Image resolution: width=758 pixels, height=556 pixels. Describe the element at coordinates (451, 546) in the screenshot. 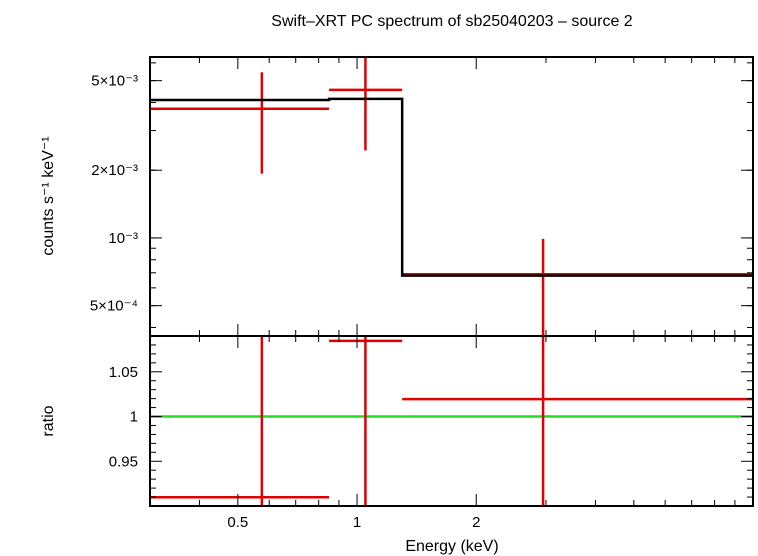

I see `x-axis-label: Energy (keV)` at that location.